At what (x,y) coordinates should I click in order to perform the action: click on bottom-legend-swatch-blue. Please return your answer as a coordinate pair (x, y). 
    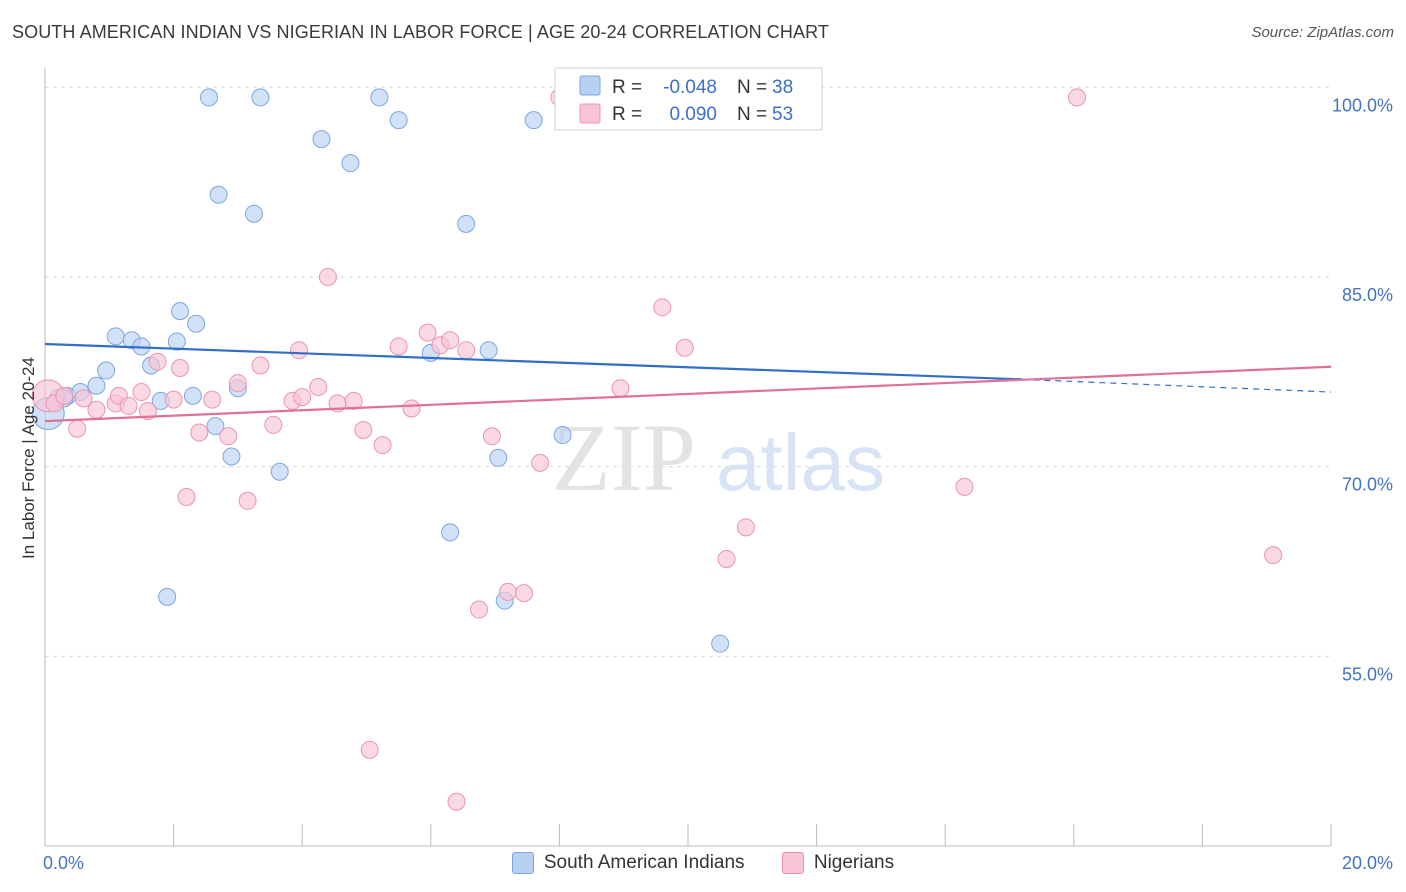
    Looking at the image, I should click on (522, 863).